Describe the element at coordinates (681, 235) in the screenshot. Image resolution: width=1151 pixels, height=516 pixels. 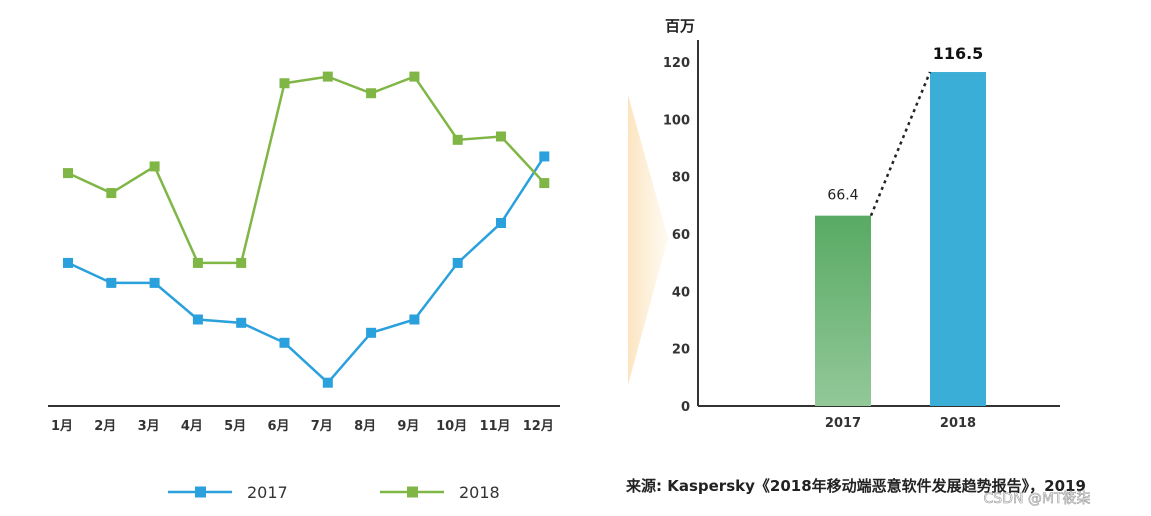
I see `bar-y-tick-label: 60` at that location.